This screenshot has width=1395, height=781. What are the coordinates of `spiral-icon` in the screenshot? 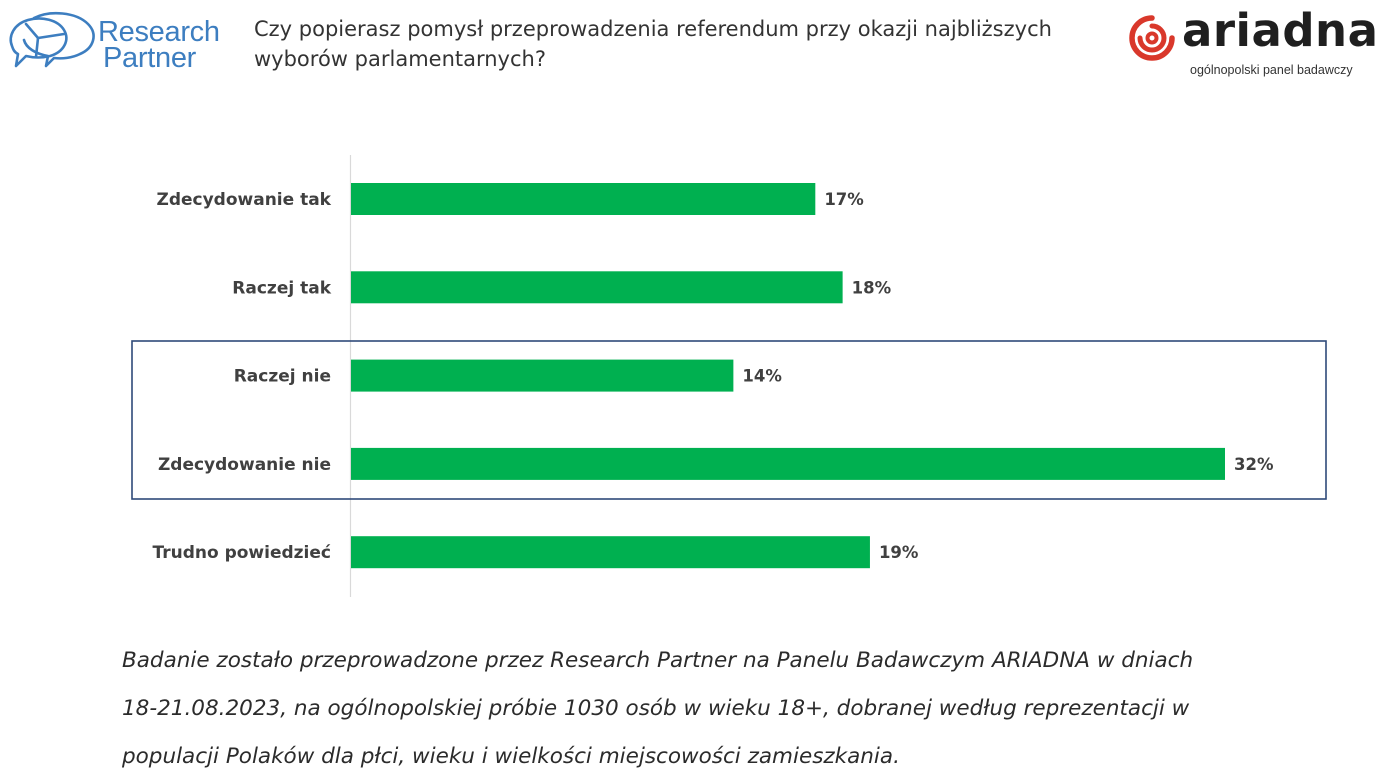 It's located at (1152, 38).